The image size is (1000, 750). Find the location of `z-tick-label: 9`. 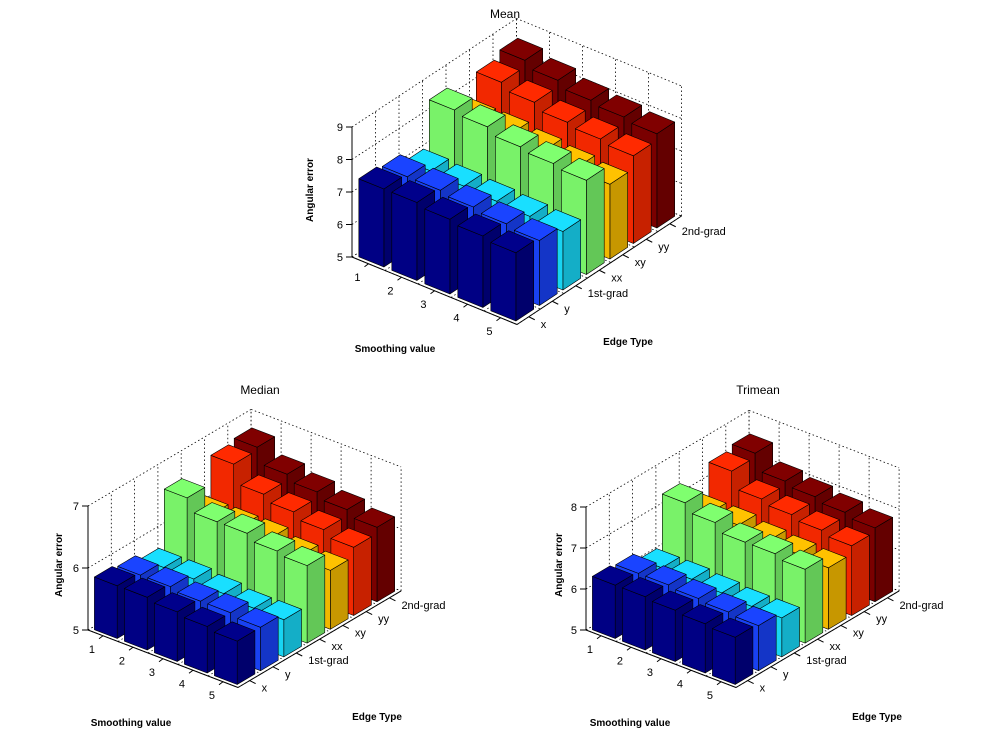

z-tick-label: 9 is located at coordinates (340, 128).